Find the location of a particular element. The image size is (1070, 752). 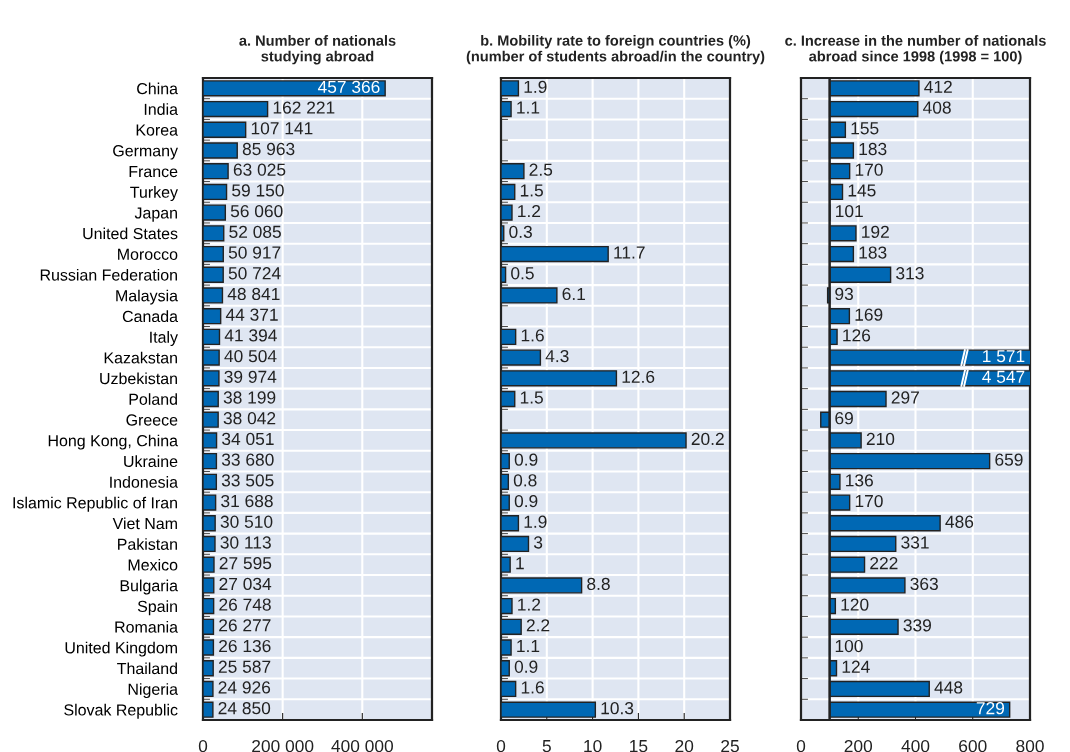

data-label: 26 277 is located at coordinates (245, 625).